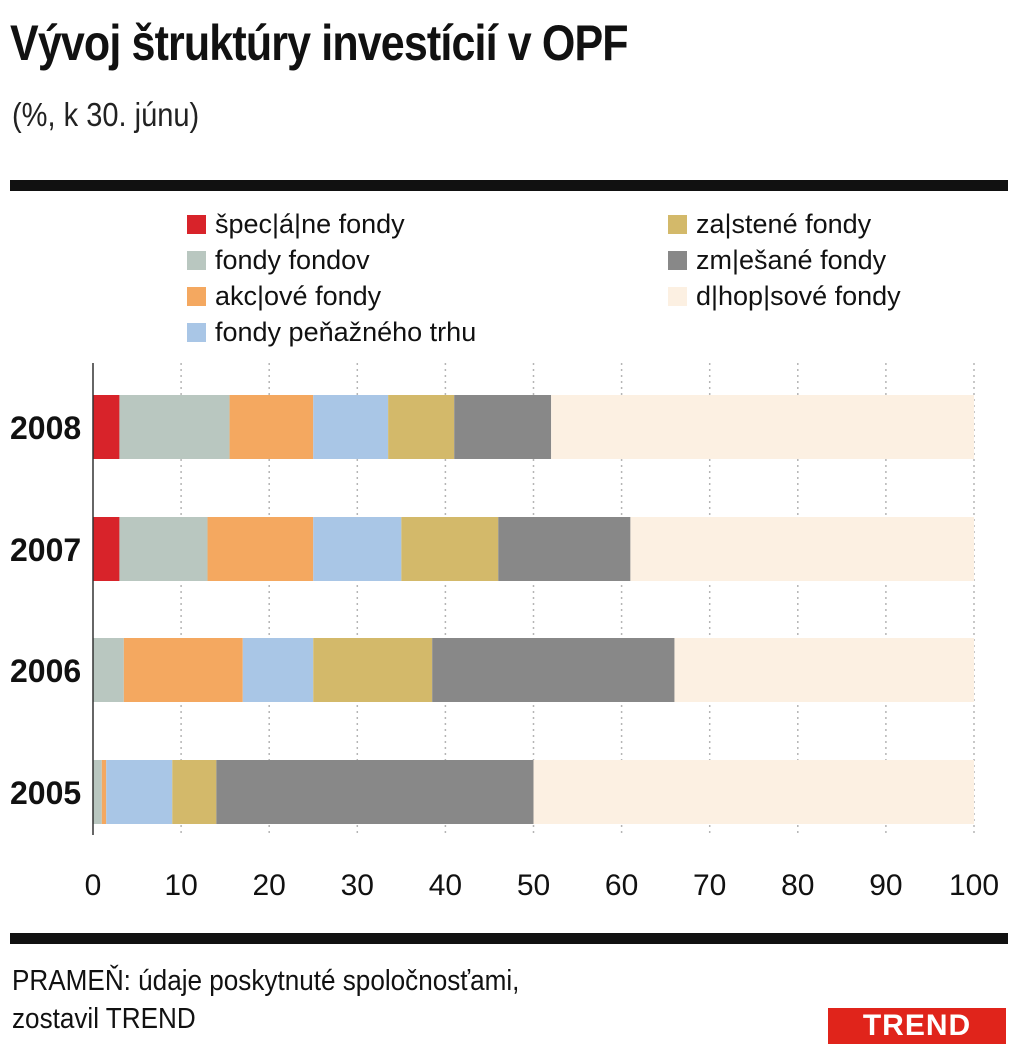 Image resolution: width=1024 pixels, height=1055 pixels. Describe the element at coordinates (509, 938) in the screenshot. I see `bottom-rule` at that location.